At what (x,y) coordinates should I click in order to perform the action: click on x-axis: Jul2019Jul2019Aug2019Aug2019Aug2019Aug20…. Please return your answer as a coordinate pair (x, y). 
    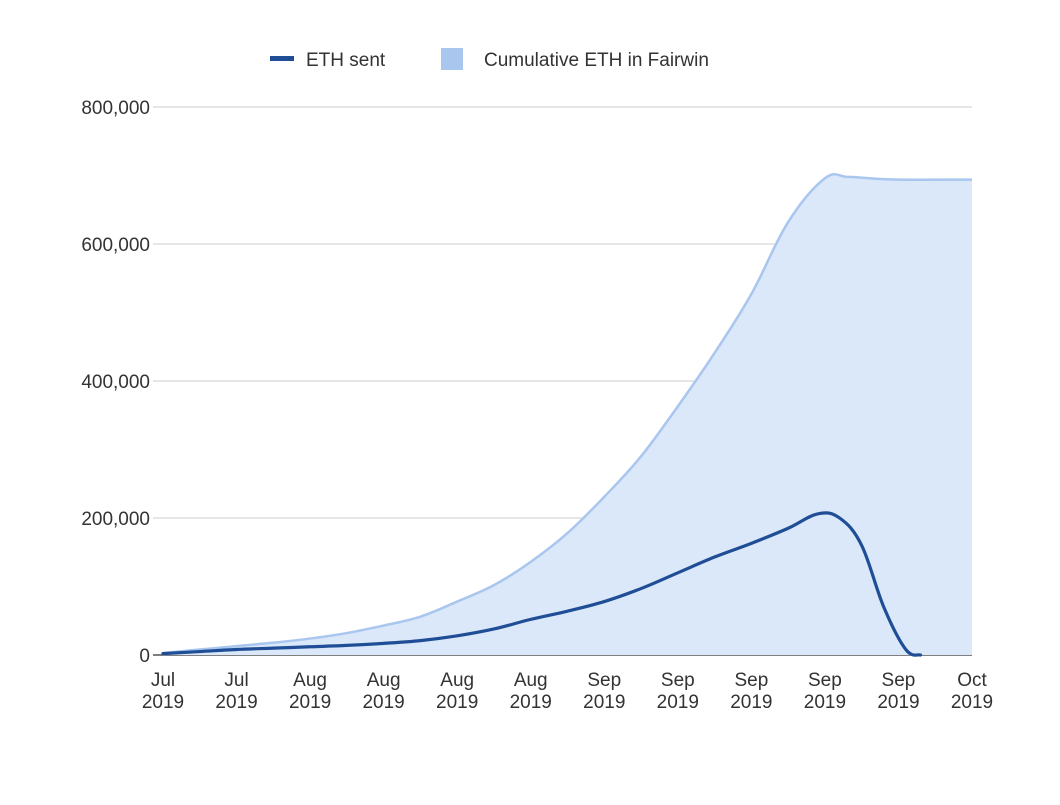
    Looking at the image, I should click on (567, 691).